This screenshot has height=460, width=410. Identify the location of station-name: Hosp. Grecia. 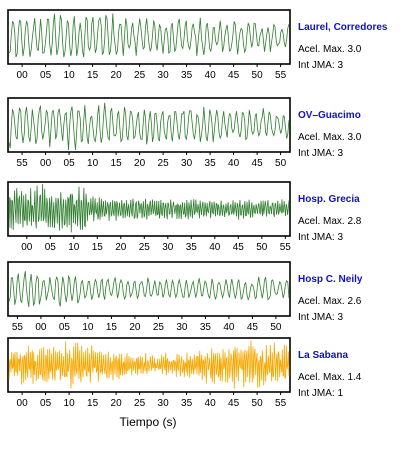
(329, 199).